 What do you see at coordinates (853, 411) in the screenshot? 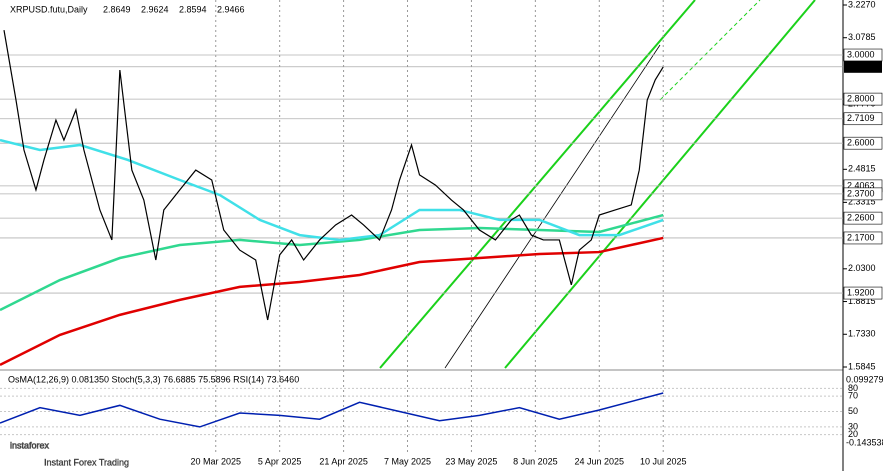
I see `osc-tick-label: 50` at bounding box center [853, 411].